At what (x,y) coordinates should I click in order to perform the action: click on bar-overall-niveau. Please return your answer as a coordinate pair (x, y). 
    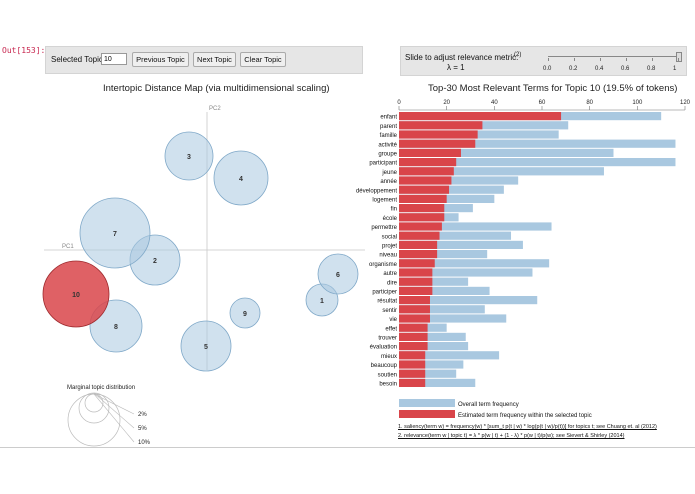
    Looking at the image, I should click on (443, 254).